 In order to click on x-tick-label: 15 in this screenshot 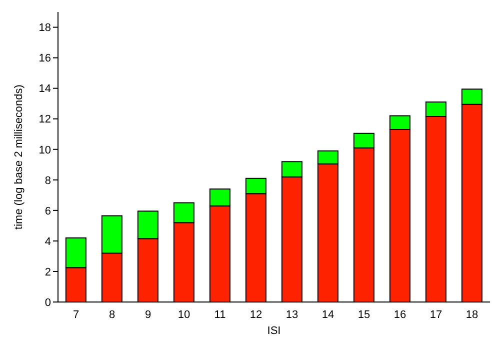, I will do `click(364, 314)`.